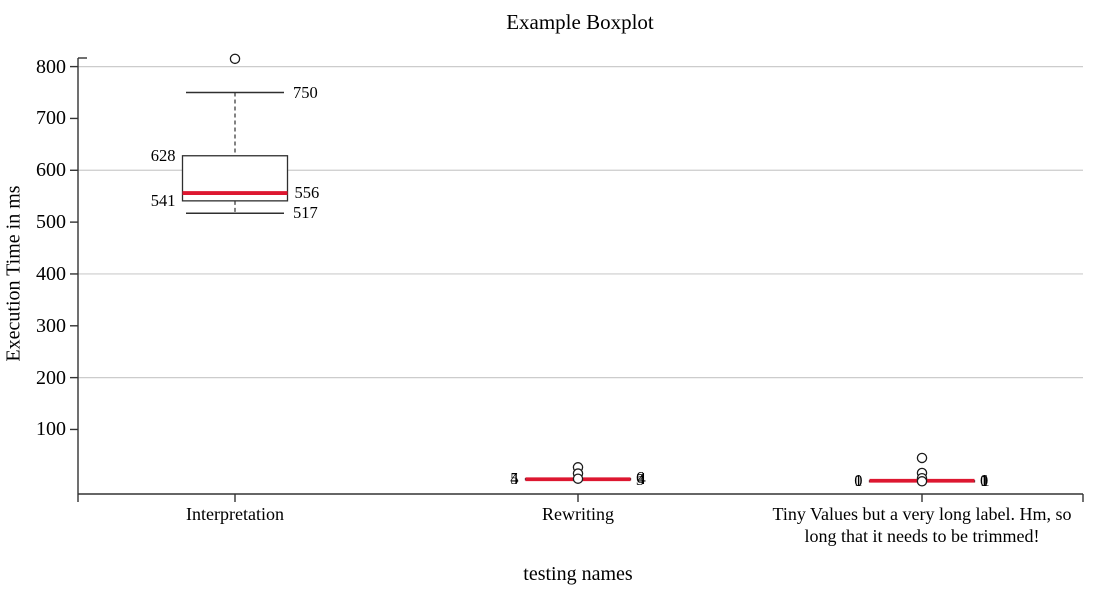 This screenshot has height=607, width=1104. What do you see at coordinates (51, 377) in the screenshot?
I see `y-tick-label: 200` at bounding box center [51, 377].